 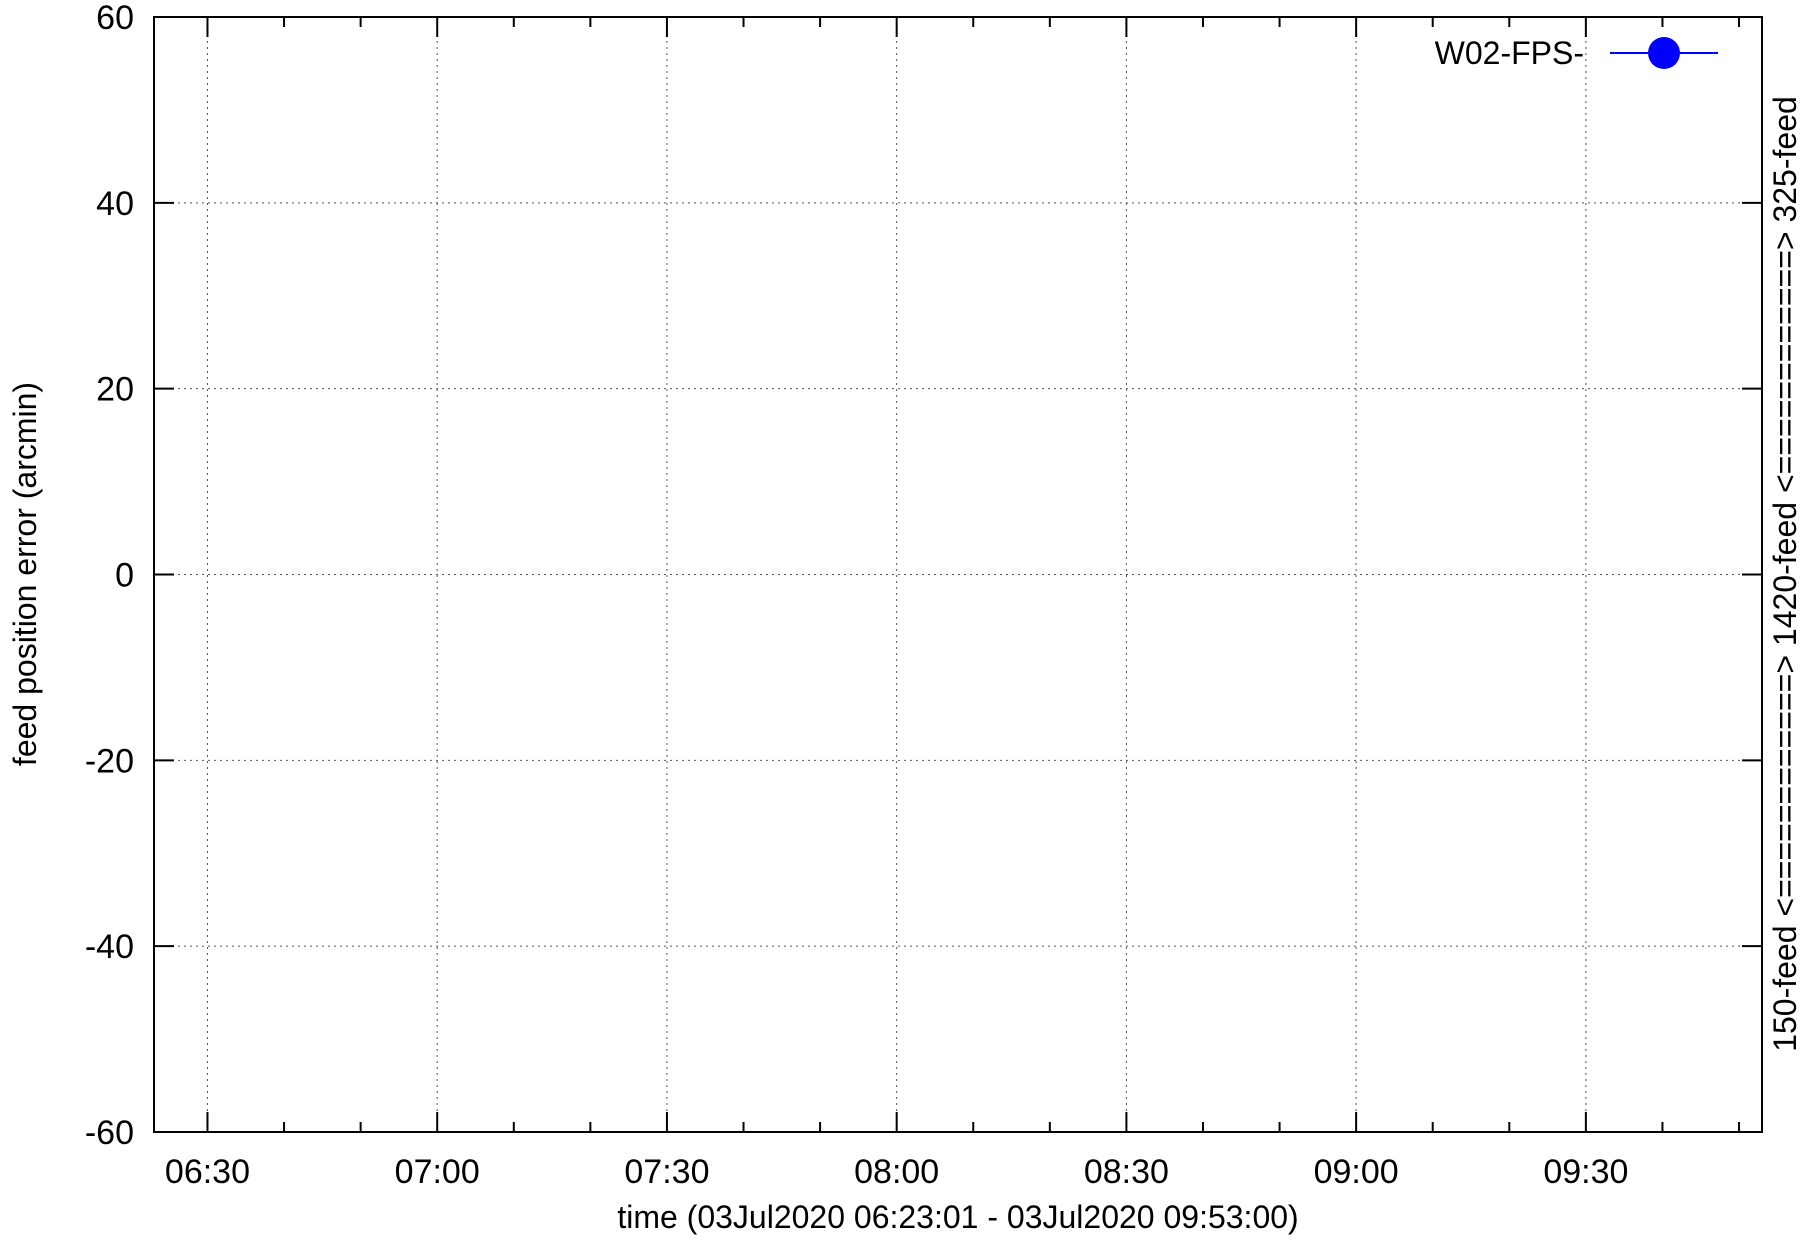 What do you see at coordinates (207, 1172) in the screenshot?
I see `x-tick-label: 06:30` at bounding box center [207, 1172].